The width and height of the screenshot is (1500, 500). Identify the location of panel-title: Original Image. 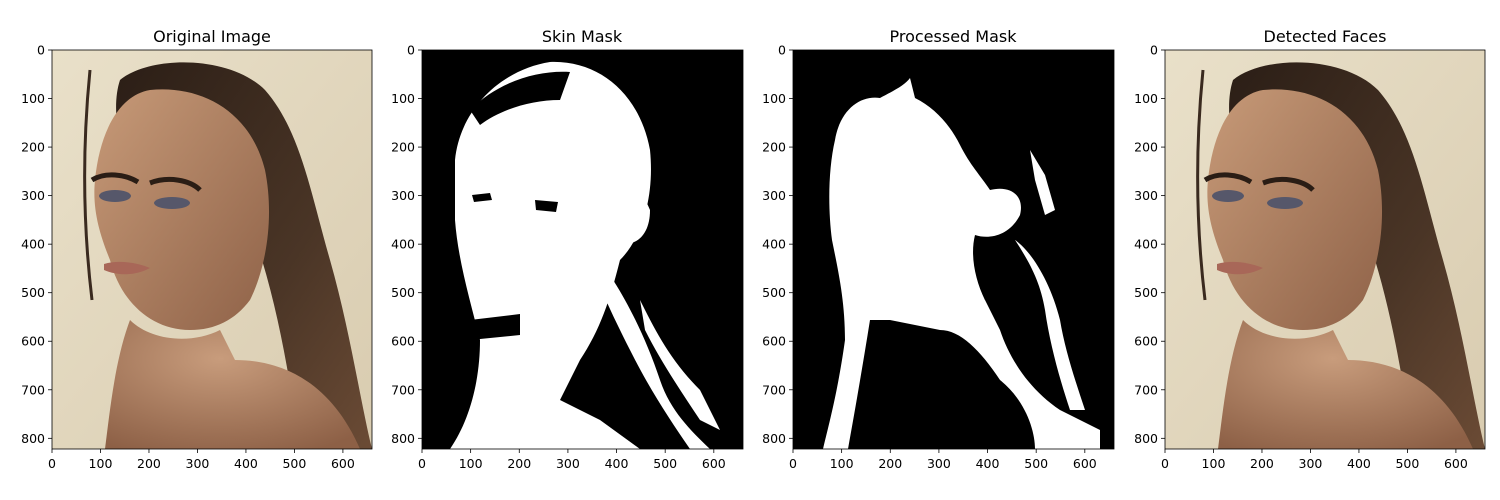
(212, 36).